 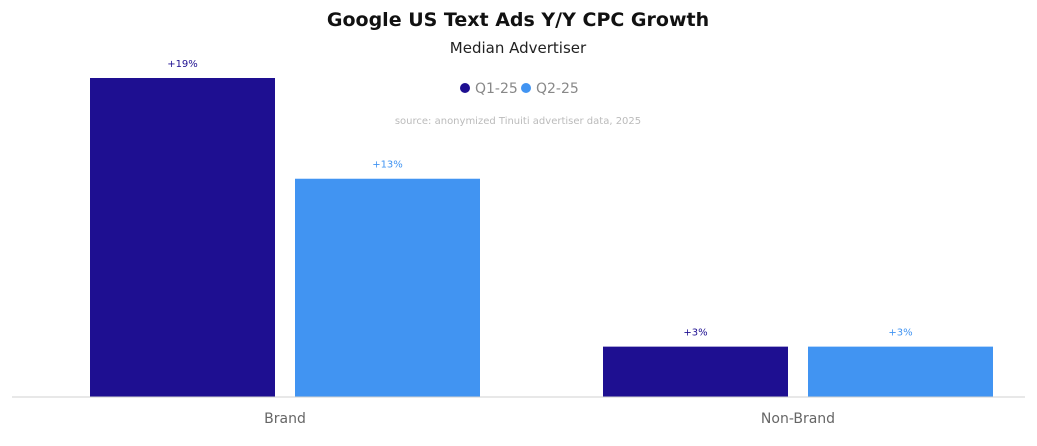 What do you see at coordinates (465, 88) in the screenshot?
I see `legend-swatch-q1` at bounding box center [465, 88].